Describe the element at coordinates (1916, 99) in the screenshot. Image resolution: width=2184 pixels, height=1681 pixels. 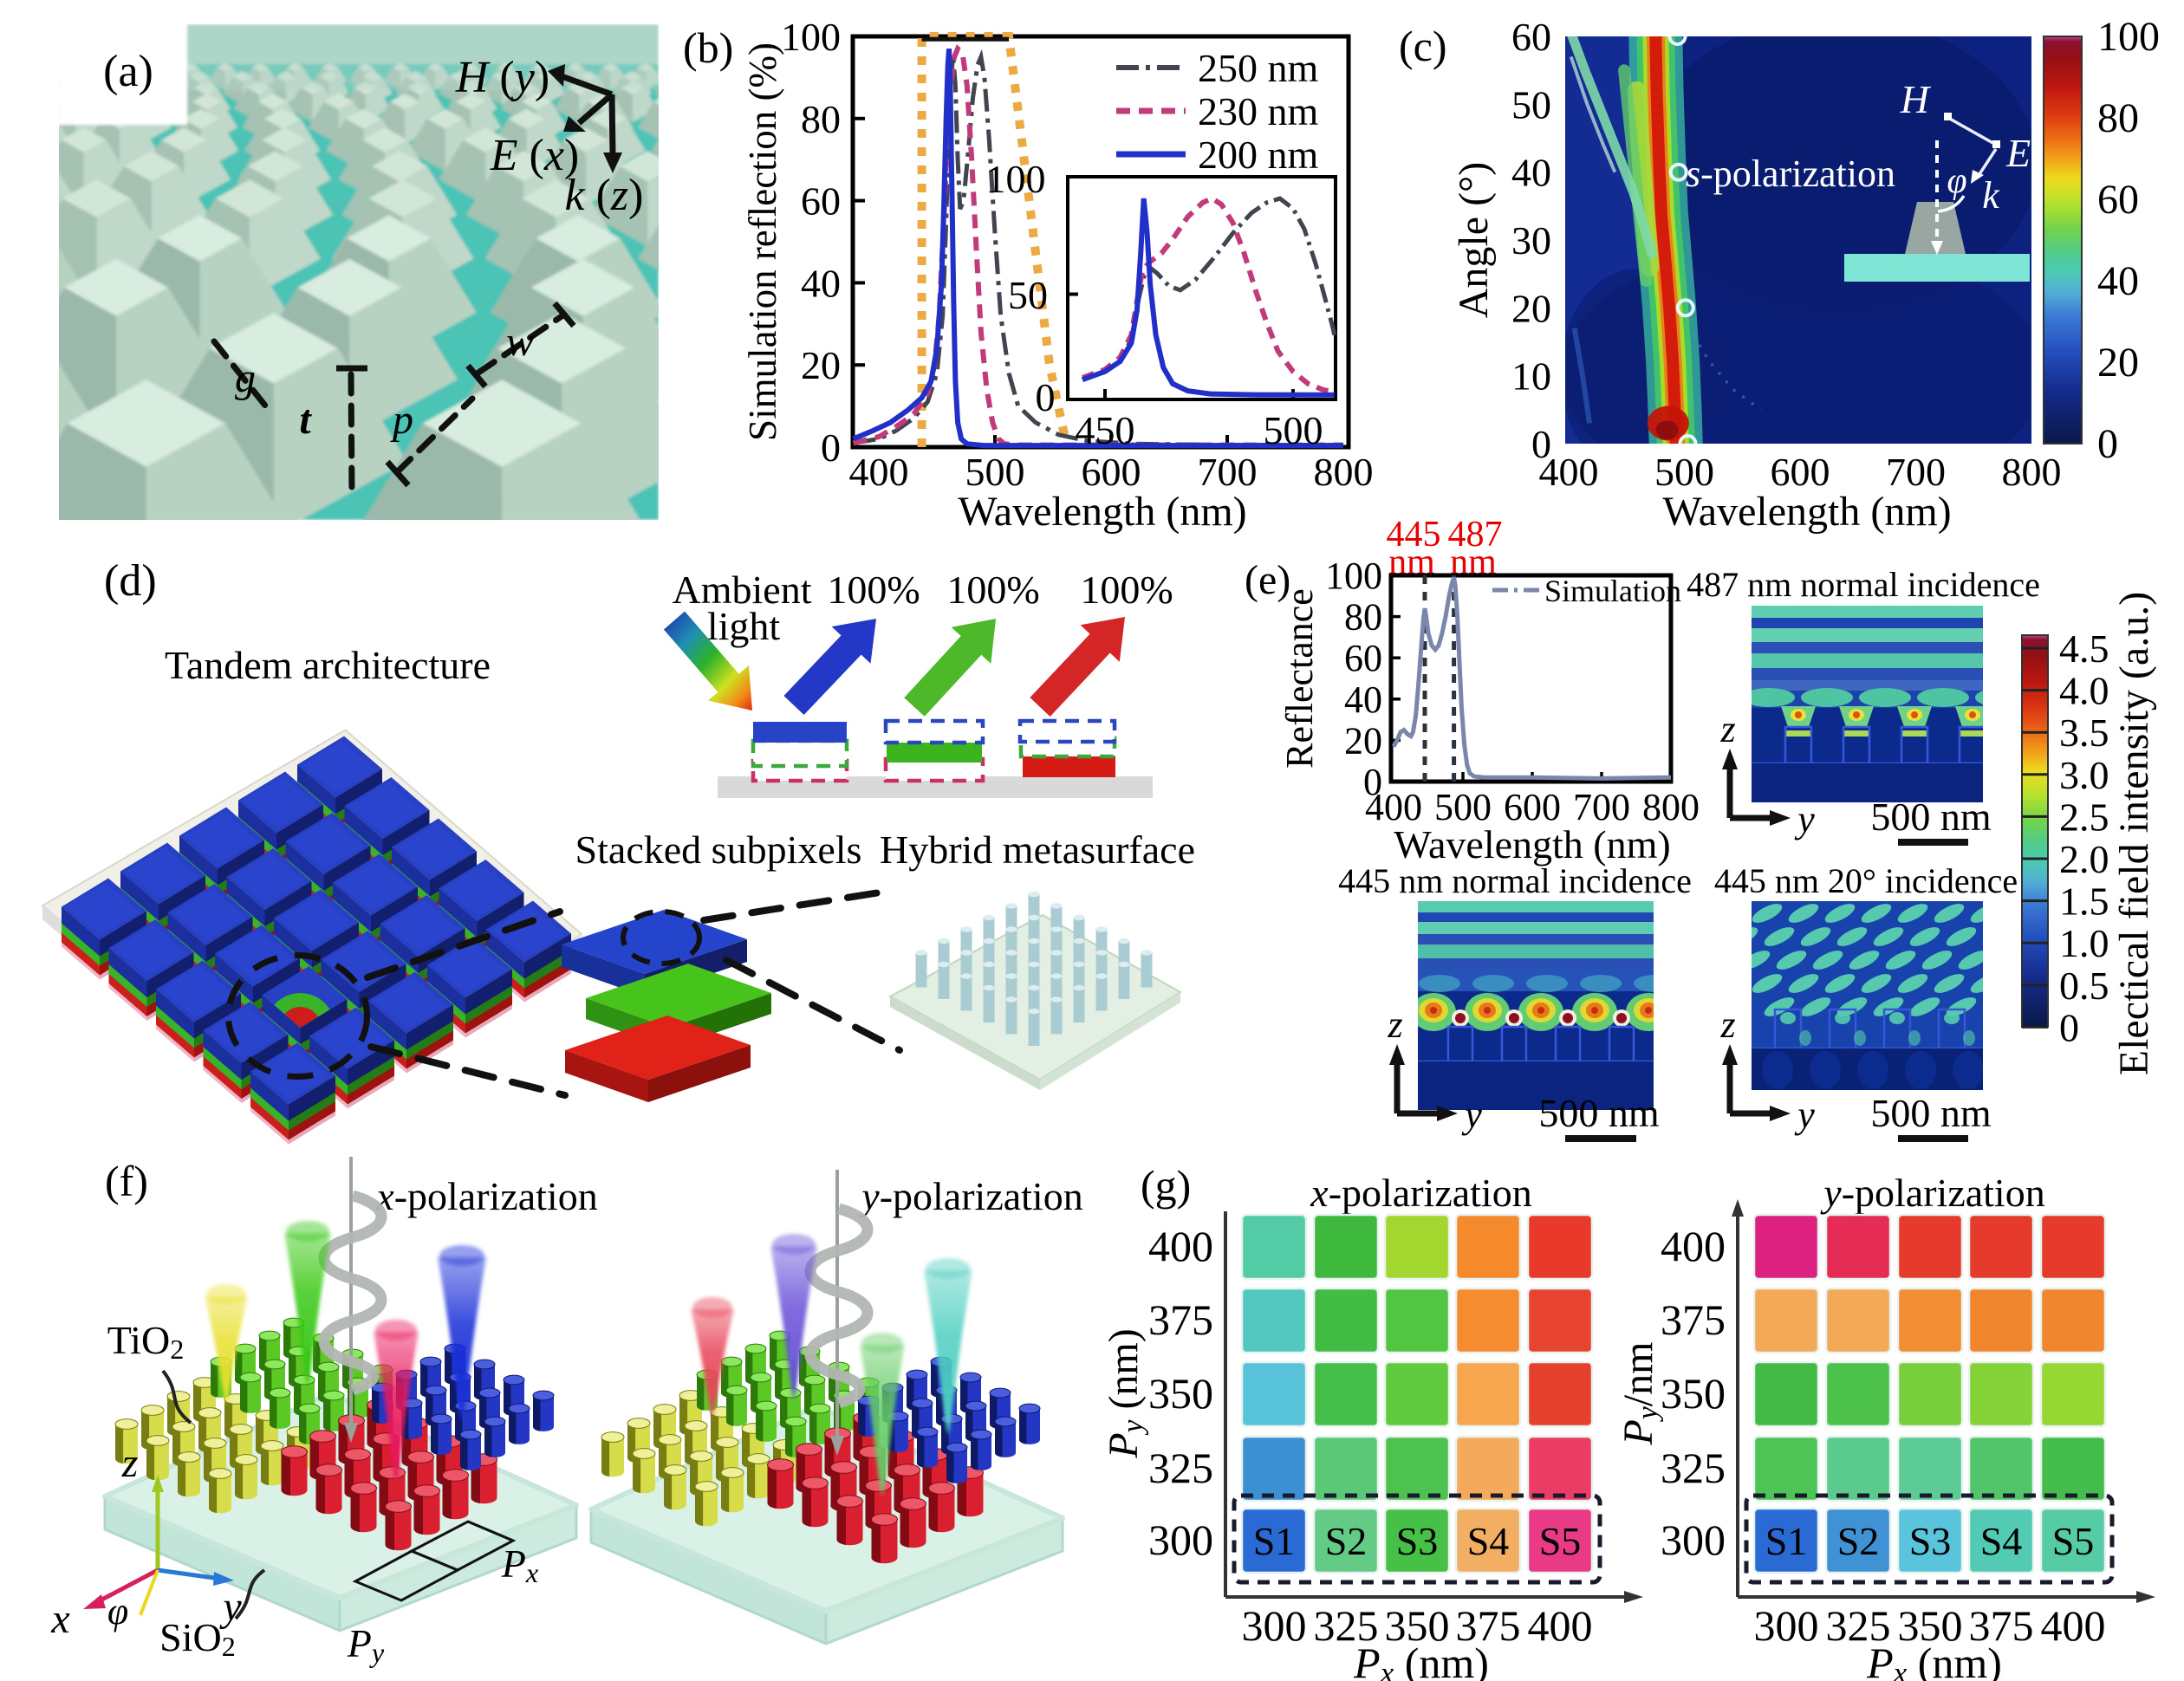
I see `svg-text: H` at that location.